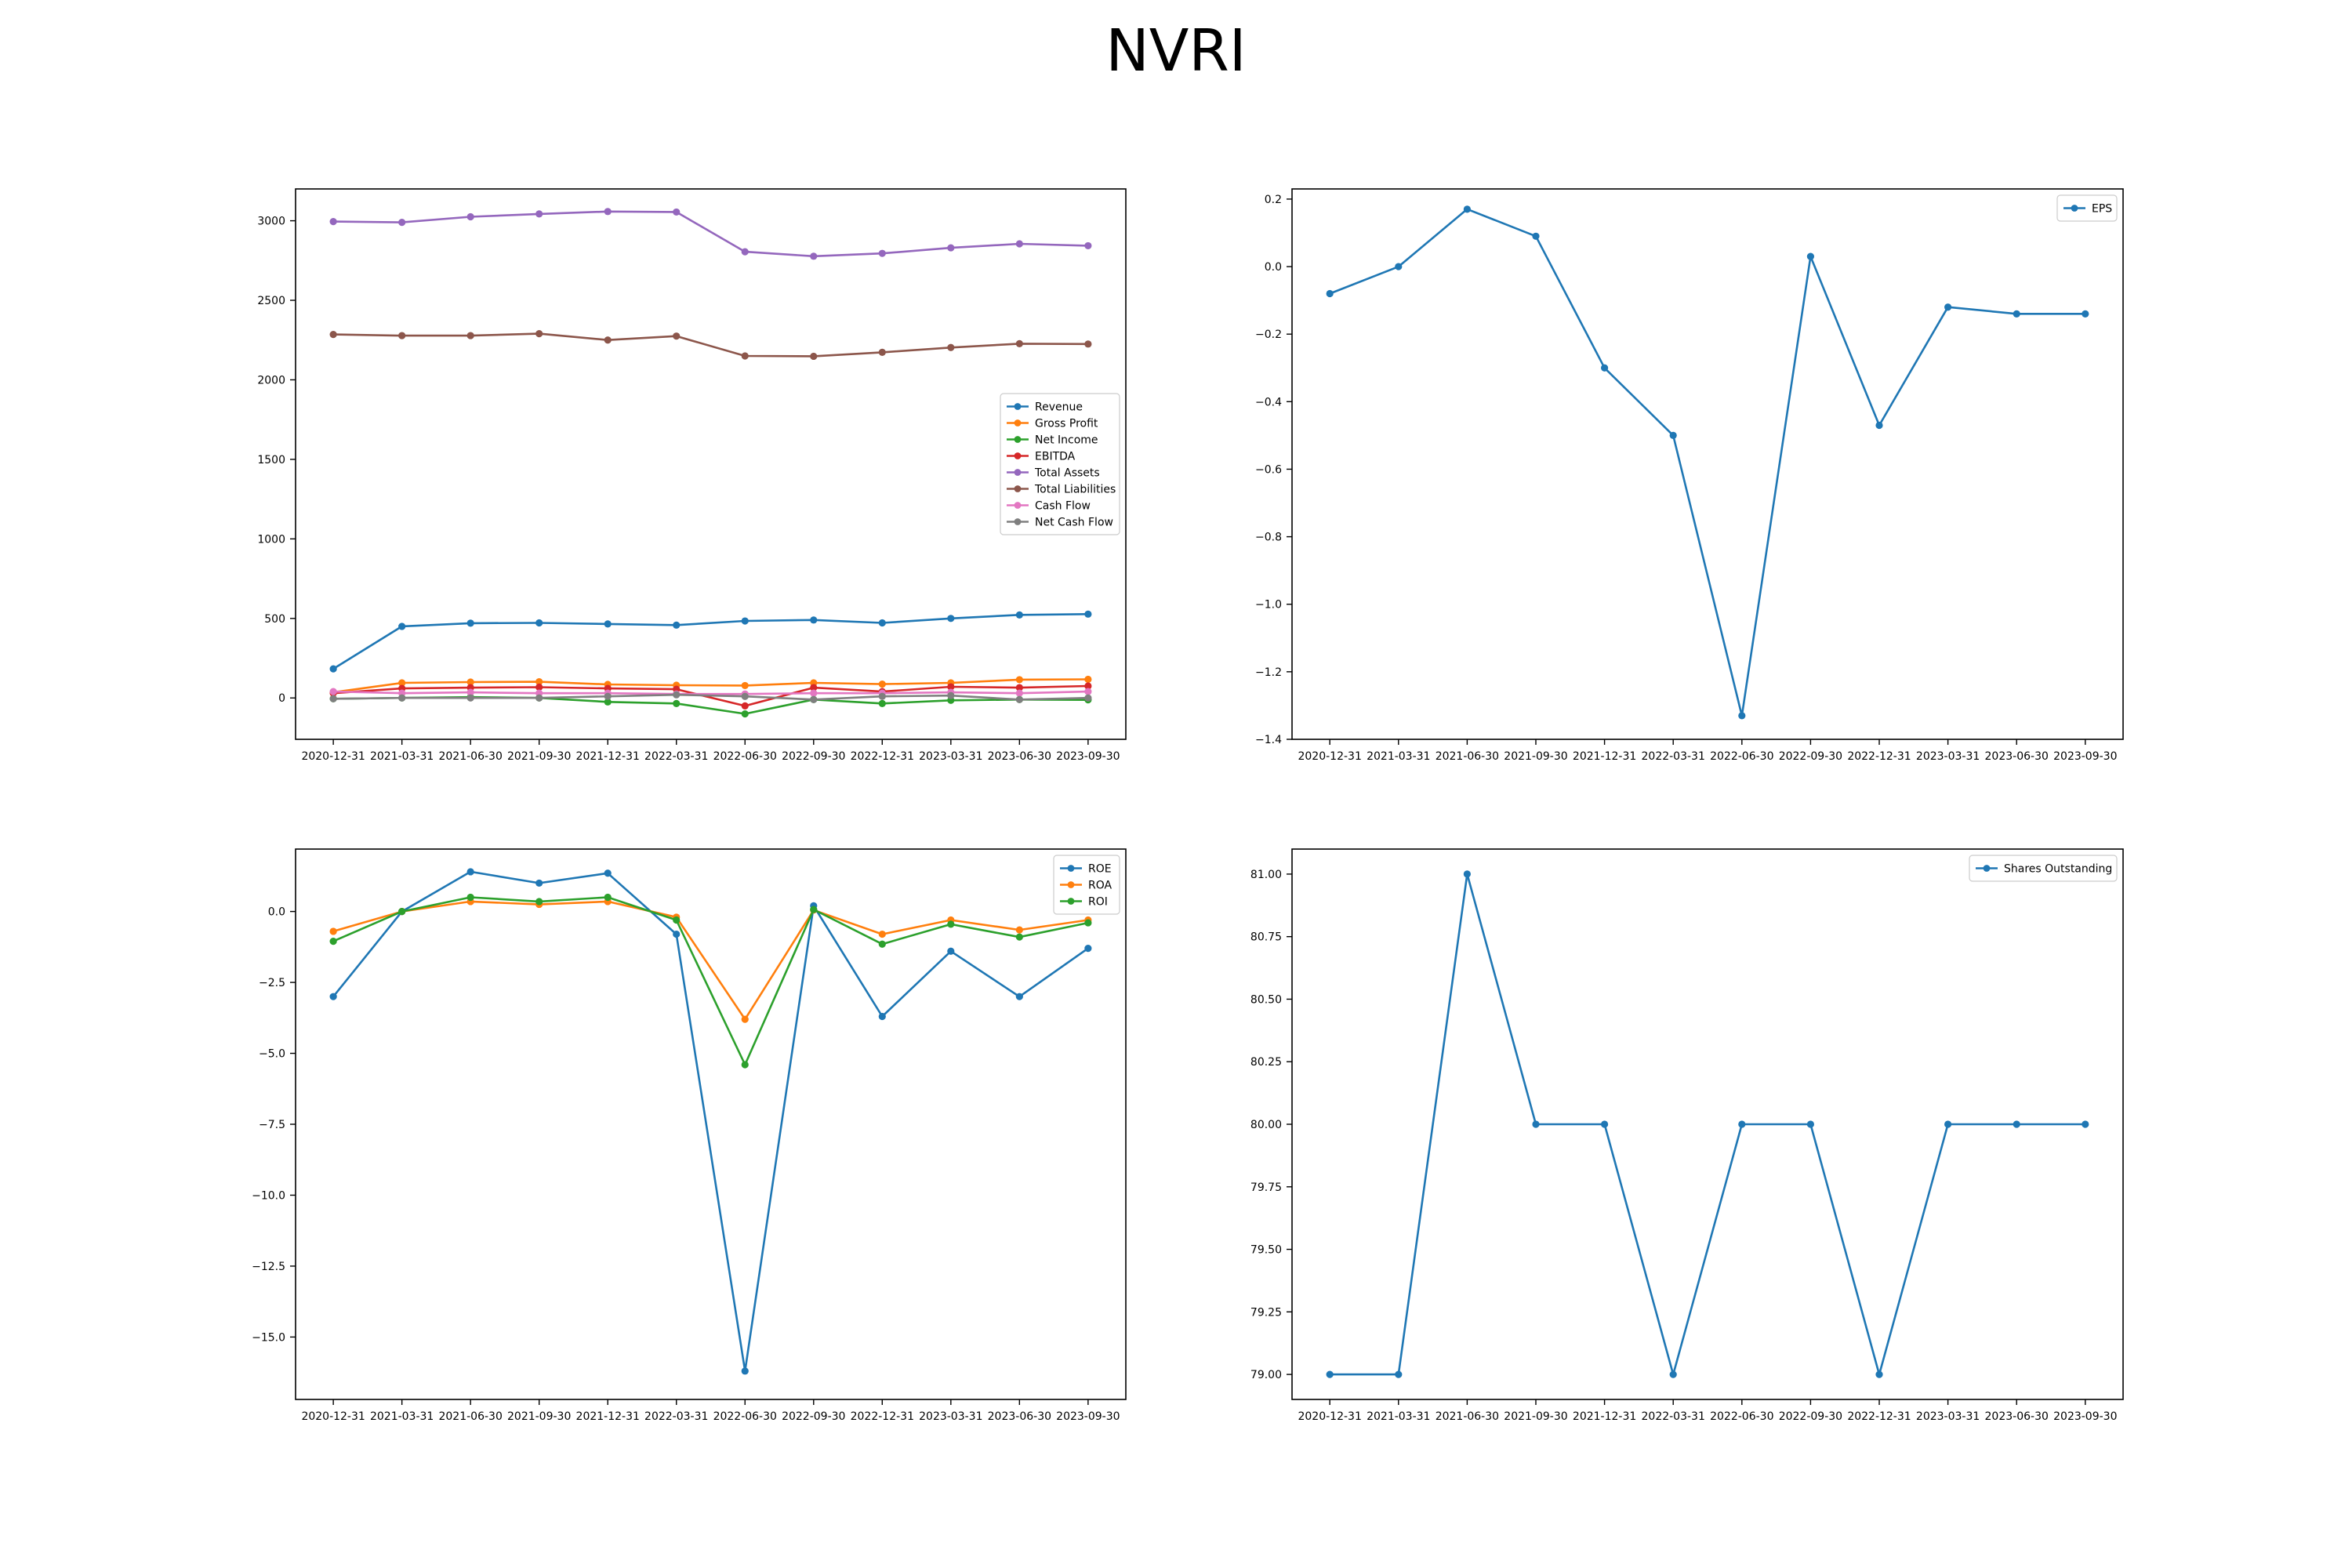 This screenshot has width=2352, height=1568. I want to click on x-tick-label: 2022-03-31, so click(676, 1416).